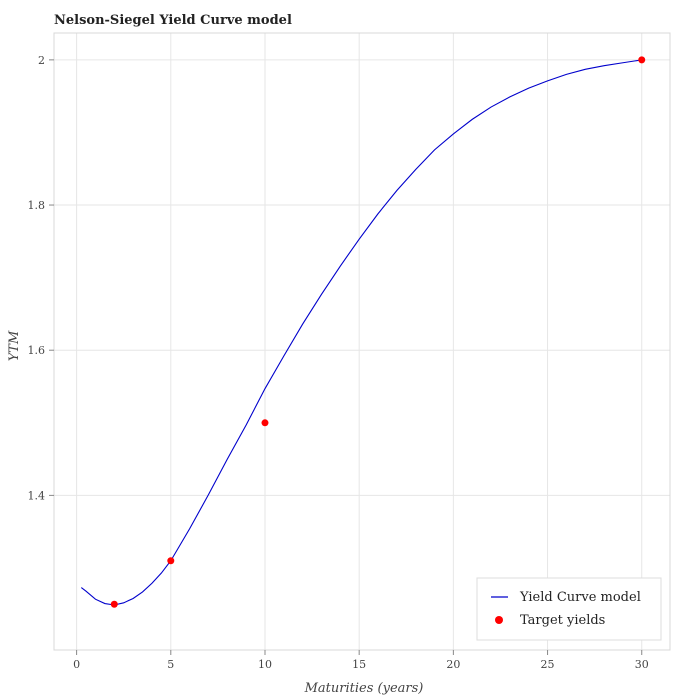 Image resolution: width=700 pixels, height=700 pixels. I want to click on y-axis-label: YTM, so click(14, 345).